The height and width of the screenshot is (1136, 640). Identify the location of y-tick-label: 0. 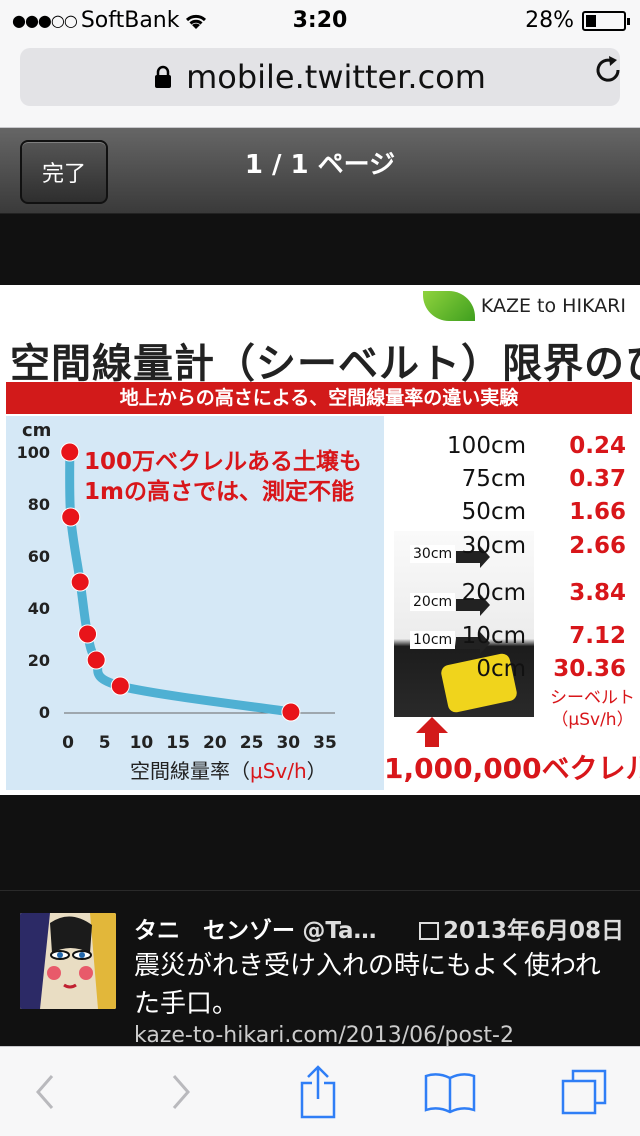
(44, 712).